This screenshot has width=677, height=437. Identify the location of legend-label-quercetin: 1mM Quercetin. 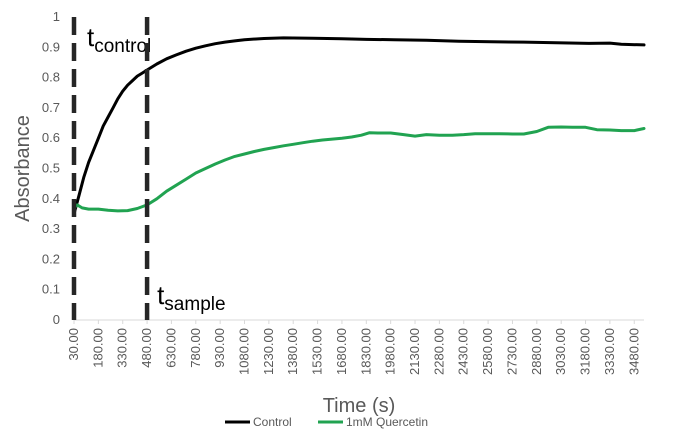
(387, 422).